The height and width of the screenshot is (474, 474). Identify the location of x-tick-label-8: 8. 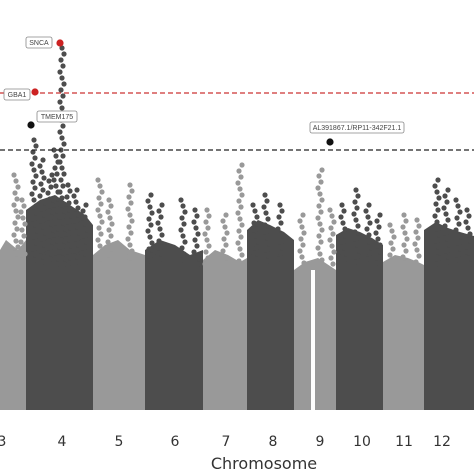
(273, 442).